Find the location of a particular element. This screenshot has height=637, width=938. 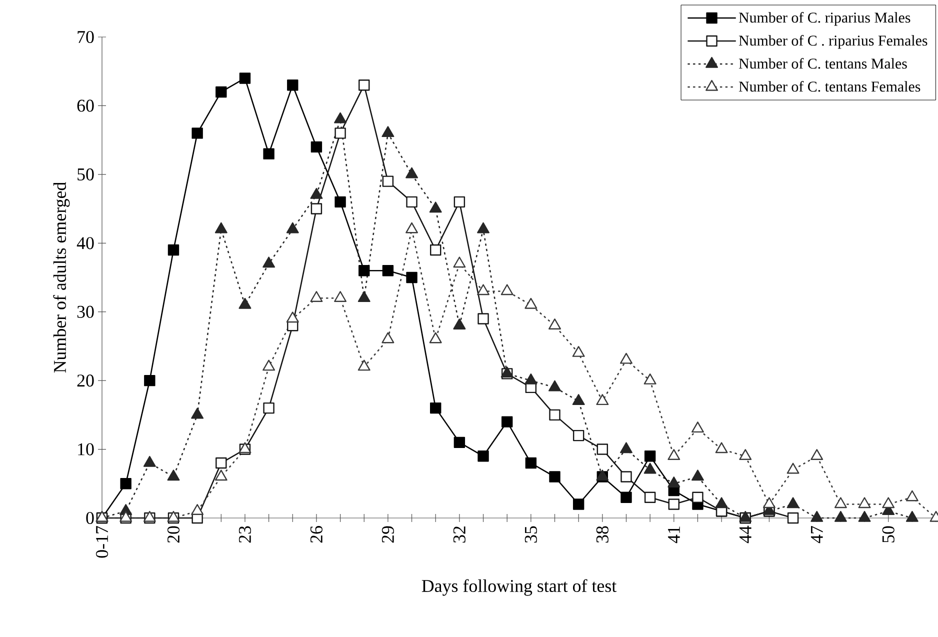

y-tick-label: 60 is located at coordinates (85, 106).